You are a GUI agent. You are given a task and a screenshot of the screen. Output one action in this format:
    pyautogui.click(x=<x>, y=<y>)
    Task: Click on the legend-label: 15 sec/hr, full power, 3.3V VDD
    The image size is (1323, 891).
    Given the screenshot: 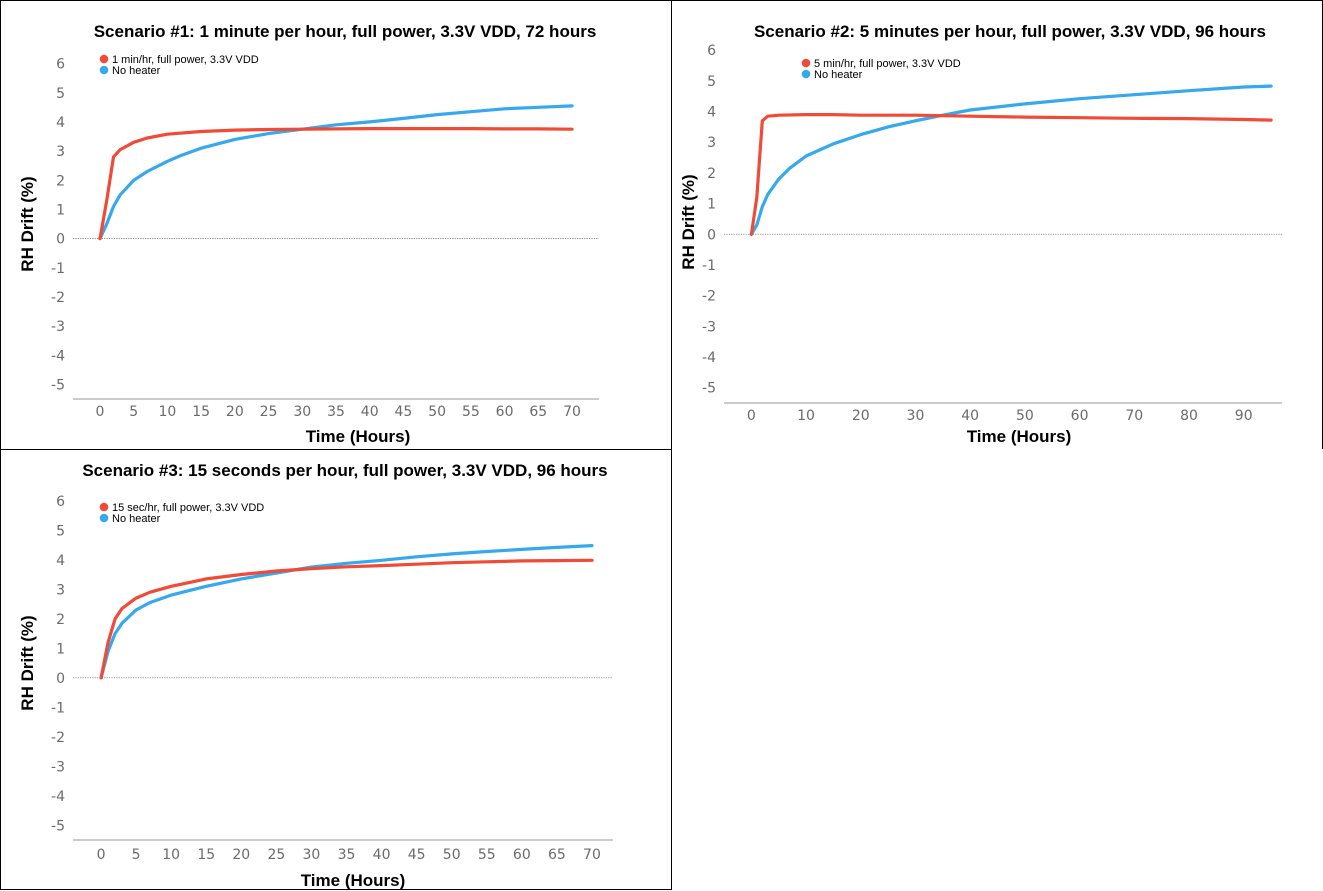 What is the action you would take?
    pyautogui.click(x=188, y=508)
    